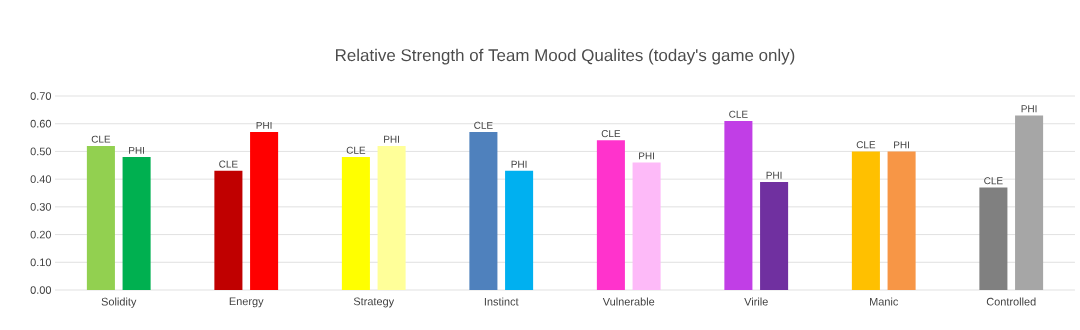  I want to click on x-tick-label: Solidity, so click(119, 302).